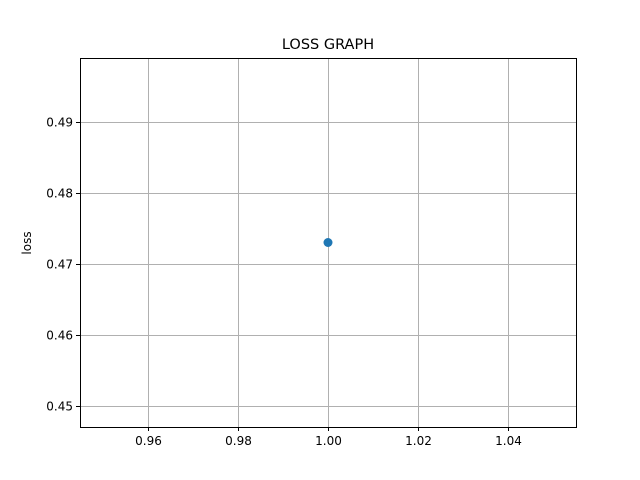 The height and width of the screenshot is (480, 640). I want to click on y-axis-label: loss, so click(27, 242).